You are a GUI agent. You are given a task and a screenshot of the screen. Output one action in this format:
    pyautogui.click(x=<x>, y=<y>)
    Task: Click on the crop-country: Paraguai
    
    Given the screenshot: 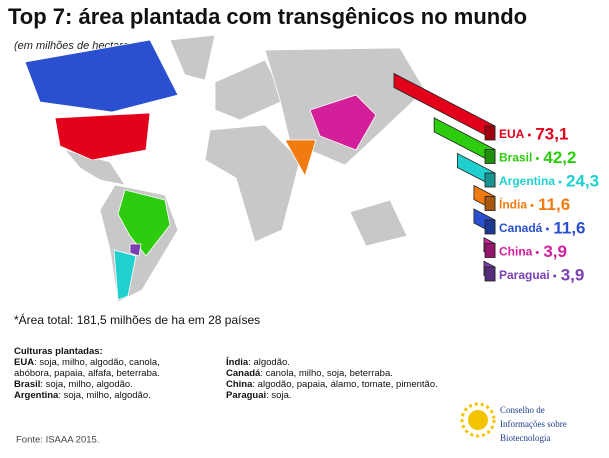 What is the action you would take?
    pyautogui.click(x=246, y=395)
    